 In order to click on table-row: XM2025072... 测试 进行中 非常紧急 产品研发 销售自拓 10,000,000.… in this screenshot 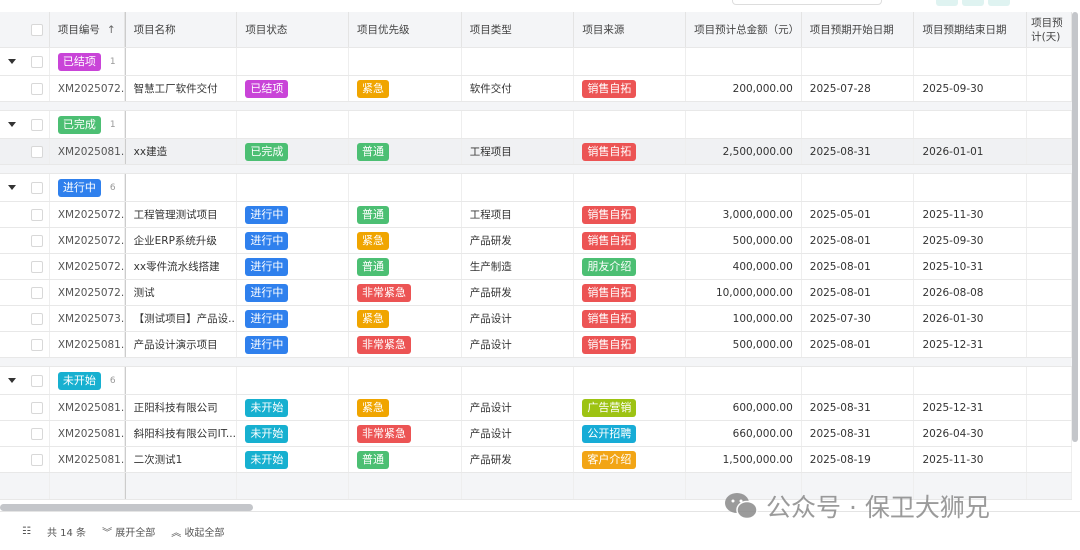, I will do `click(536, 293)`.